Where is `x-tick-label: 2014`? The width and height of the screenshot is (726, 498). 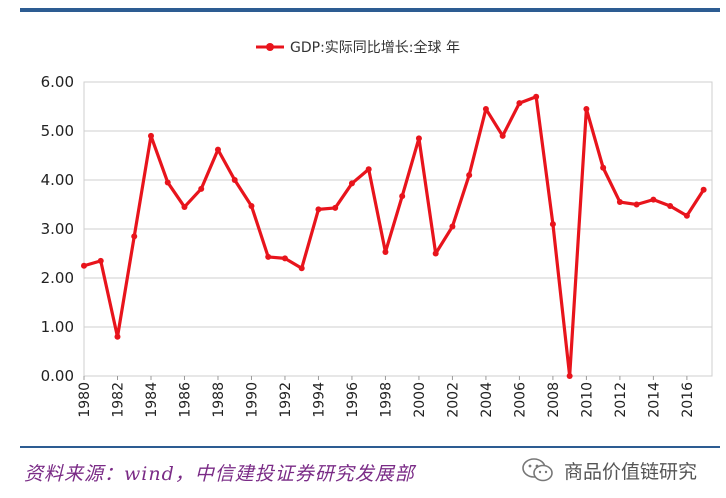 x-tick-label: 2014 is located at coordinates (654, 400).